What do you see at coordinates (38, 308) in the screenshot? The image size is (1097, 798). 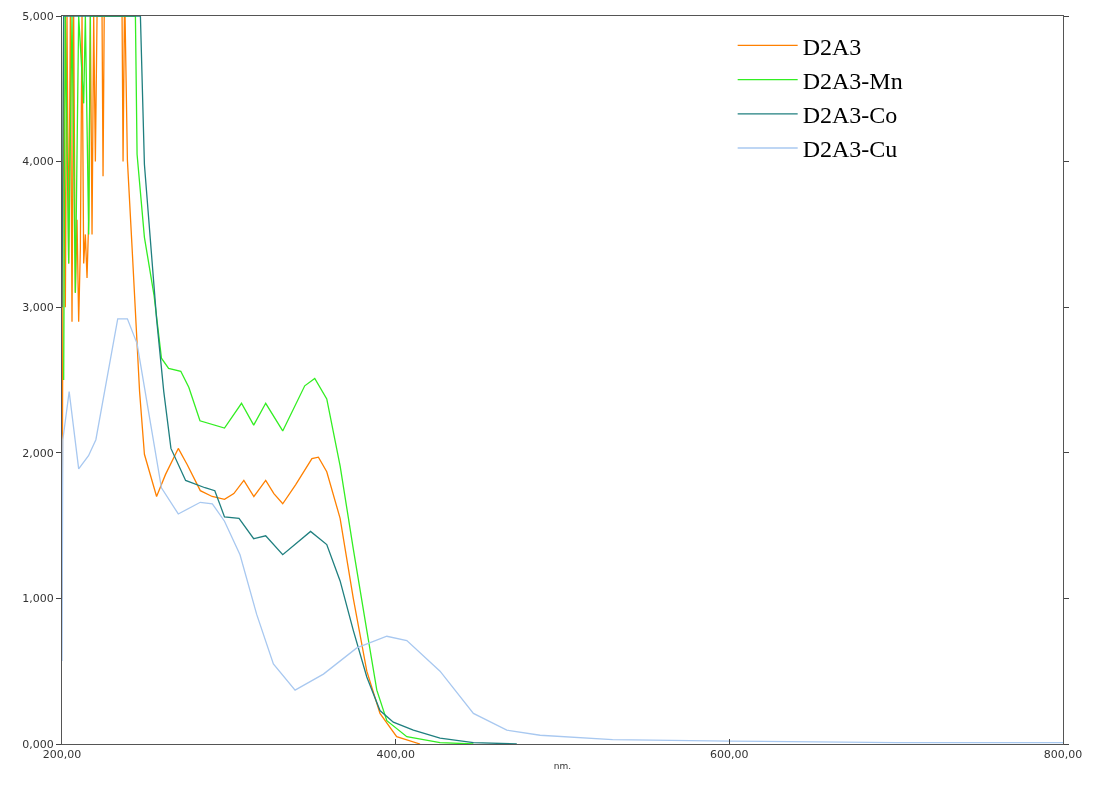 I see `y-tick-label: 3,000` at bounding box center [38, 308].